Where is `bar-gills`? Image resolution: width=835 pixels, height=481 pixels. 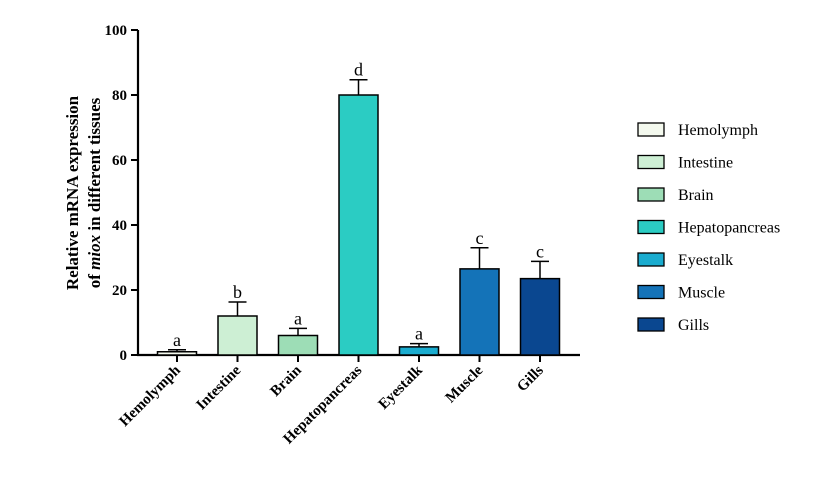
bar-gills is located at coordinates (540, 316).